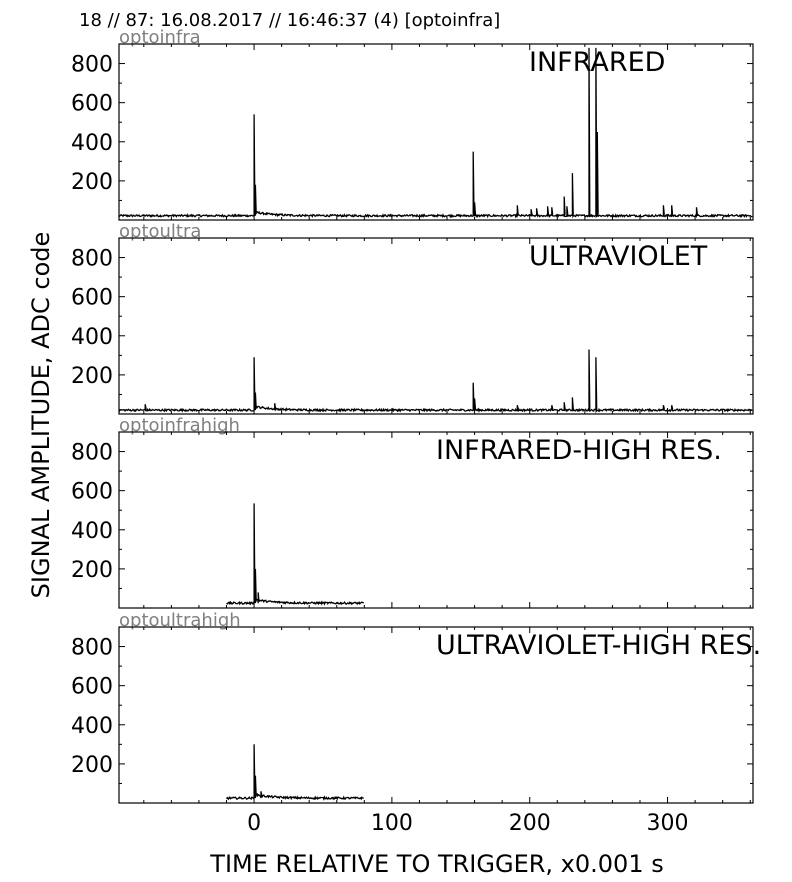 Image resolution: width=792 pixels, height=882 pixels. What do you see at coordinates (618, 256) in the screenshot?
I see `panel-title: ULTRAVIOLET` at bounding box center [618, 256].